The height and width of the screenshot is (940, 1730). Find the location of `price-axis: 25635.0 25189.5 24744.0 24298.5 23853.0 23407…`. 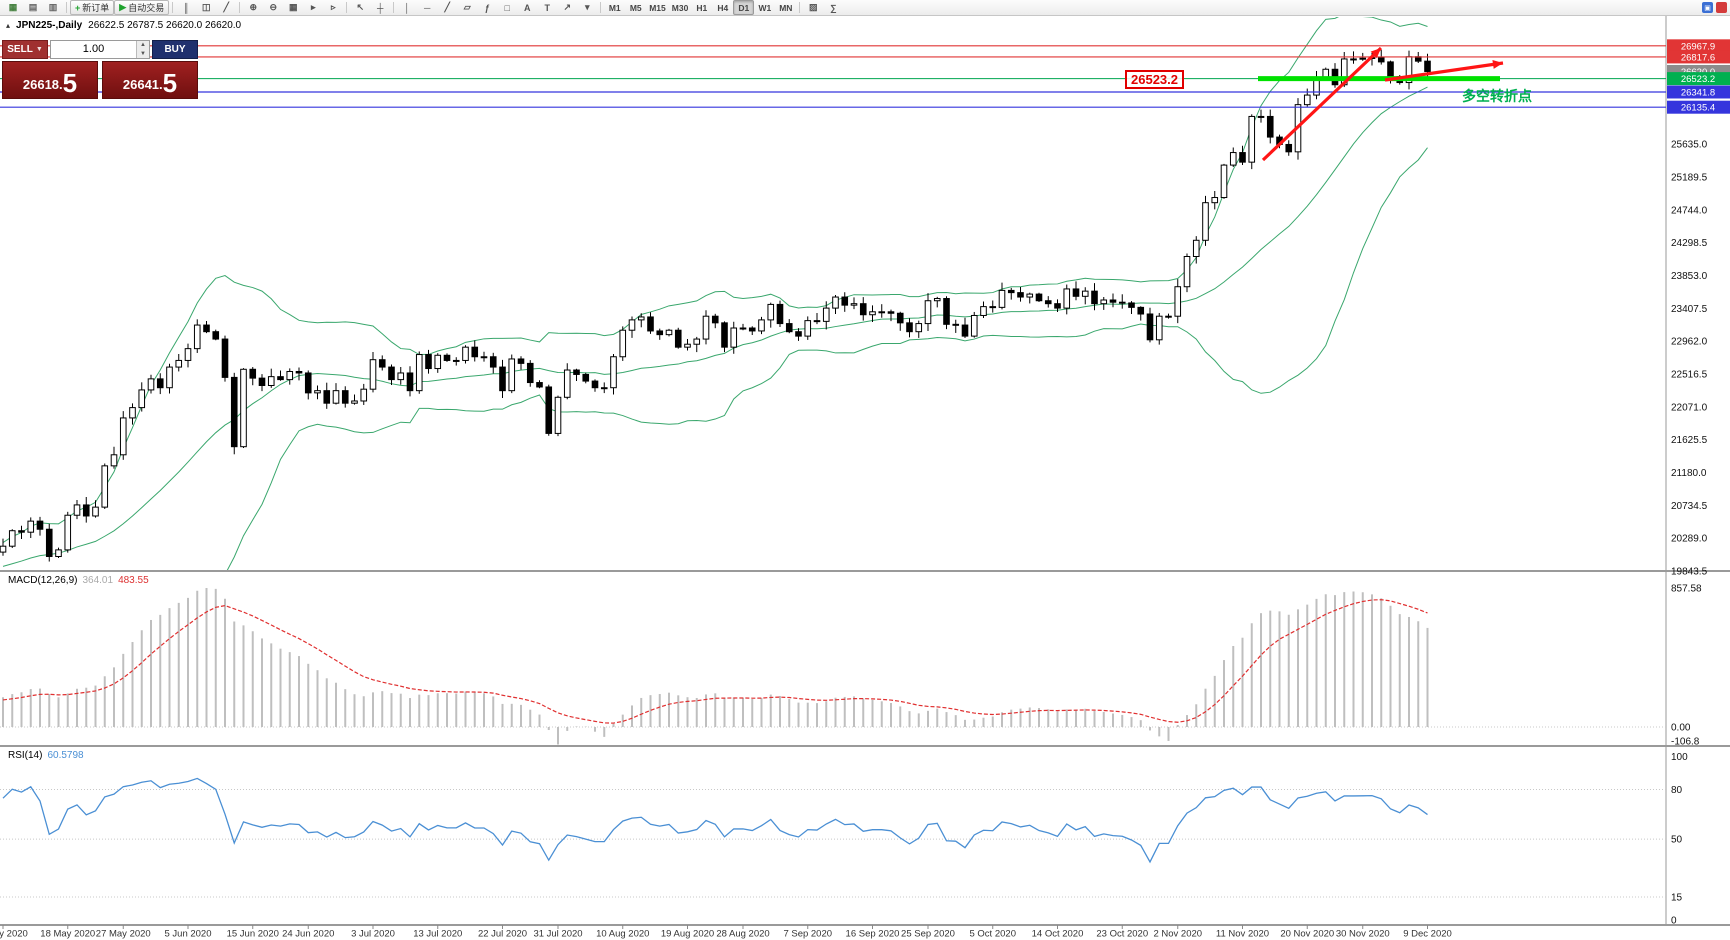

price-axis: 25635.0 25189.5 24744.0 24298.5 23853.0 23407… is located at coordinates (1689, 359).